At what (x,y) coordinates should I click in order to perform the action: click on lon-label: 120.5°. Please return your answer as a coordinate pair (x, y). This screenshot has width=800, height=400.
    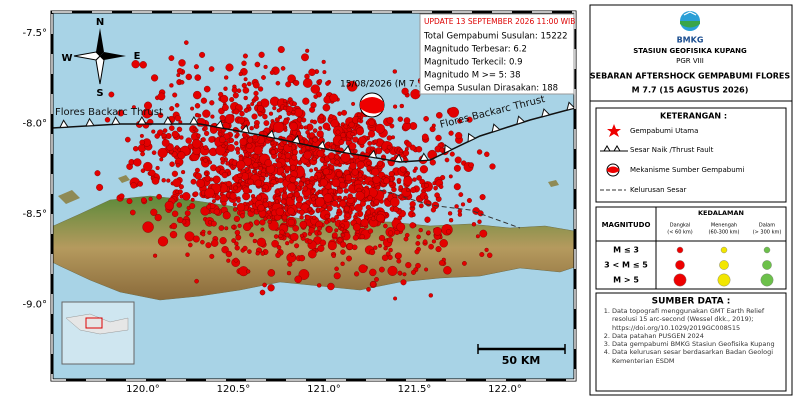
    Looking at the image, I should click on (234, 389).